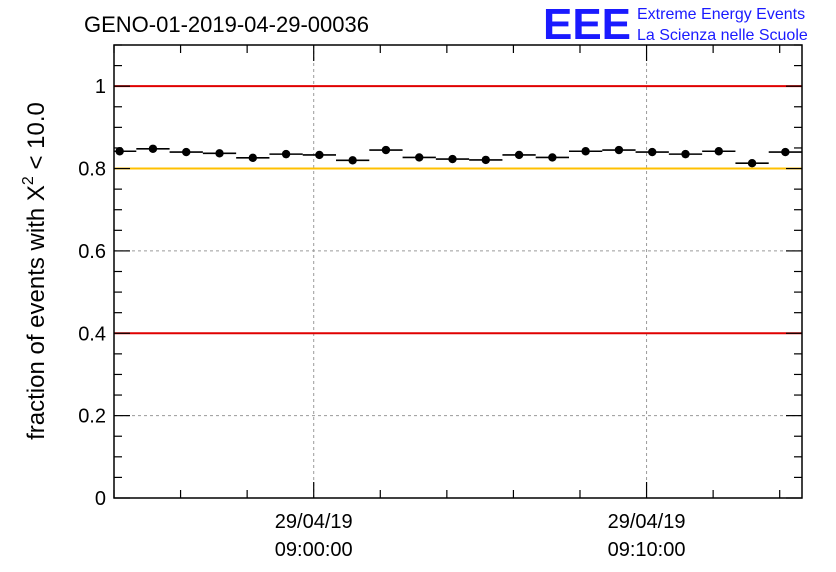  What do you see at coordinates (100, 87) in the screenshot?
I see `y-tick-label: 1` at bounding box center [100, 87].